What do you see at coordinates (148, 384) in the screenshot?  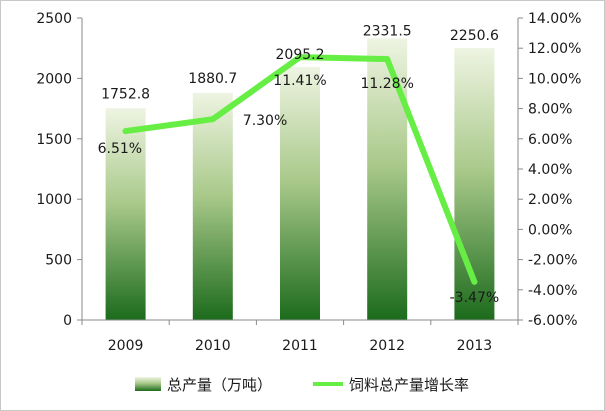 I see `legend-swatch-bar` at bounding box center [148, 384].